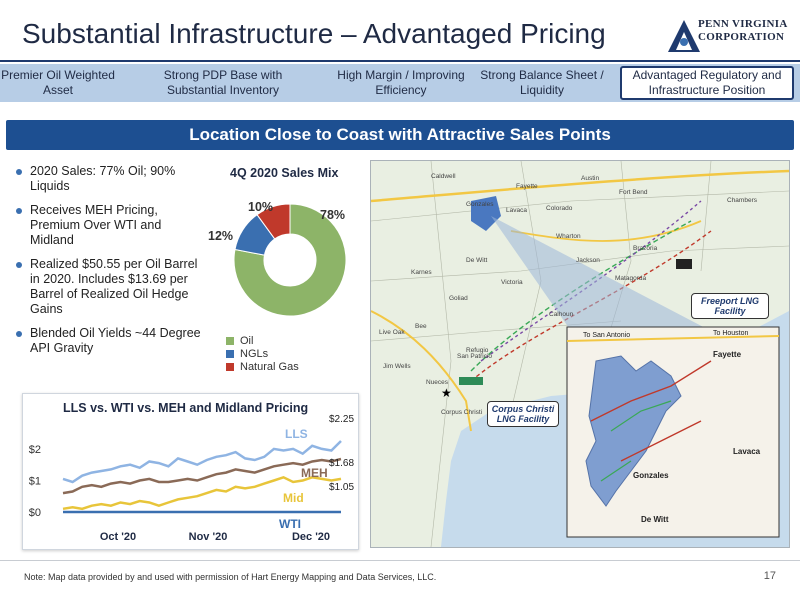  Describe the element at coordinates (631, 278) in the screenshot. I see `county-label: Matagorda` at that location.